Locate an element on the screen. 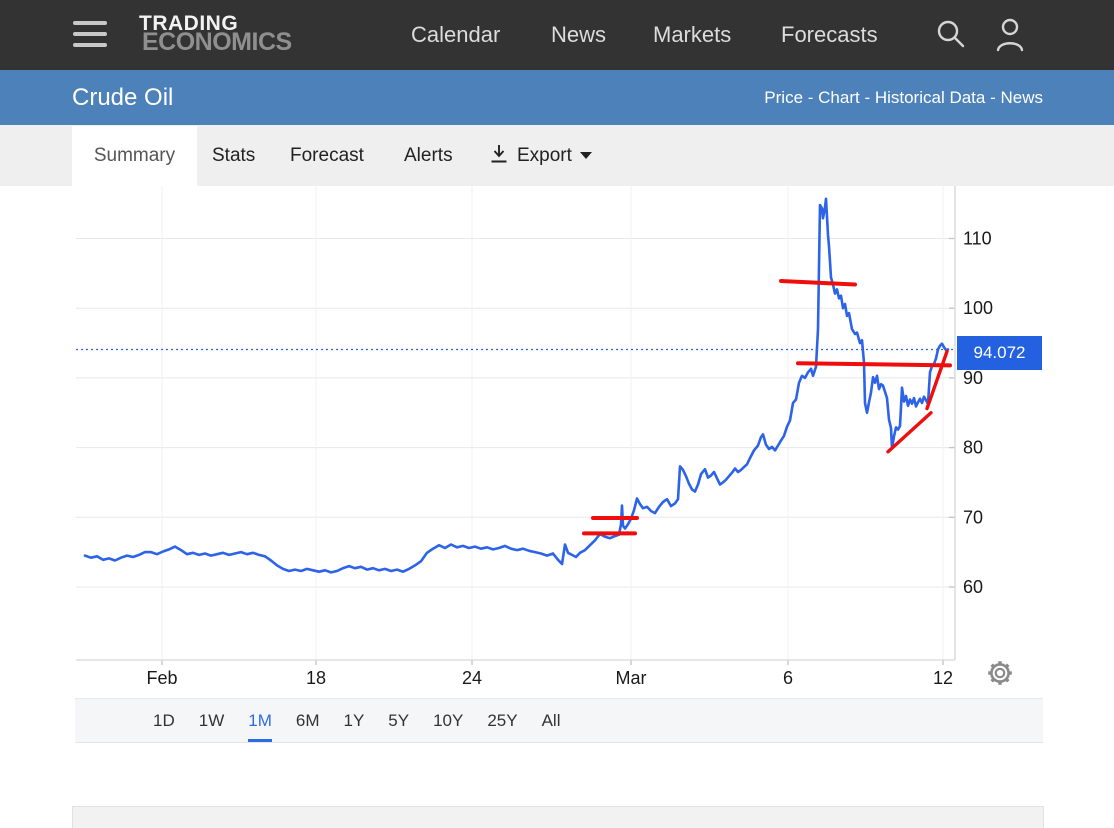  x-axis-label: 18 is located at coordinates (316, 678).